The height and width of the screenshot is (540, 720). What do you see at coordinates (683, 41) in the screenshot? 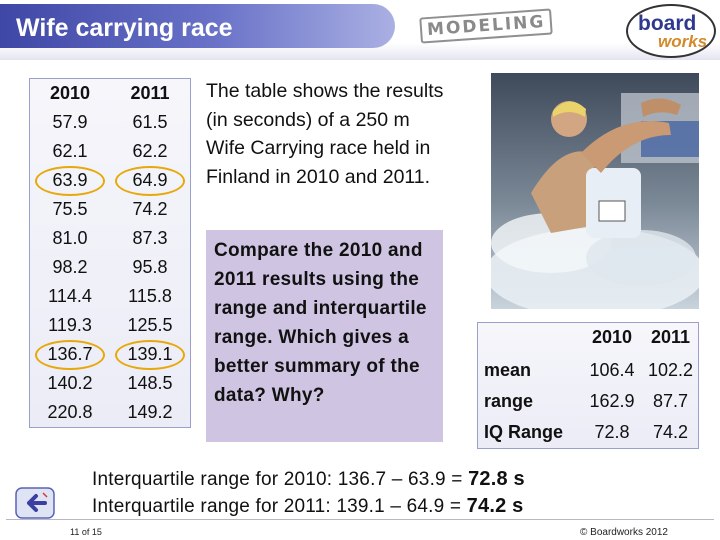
I see `logo-text-works: works` at bounding box center [683, 41].